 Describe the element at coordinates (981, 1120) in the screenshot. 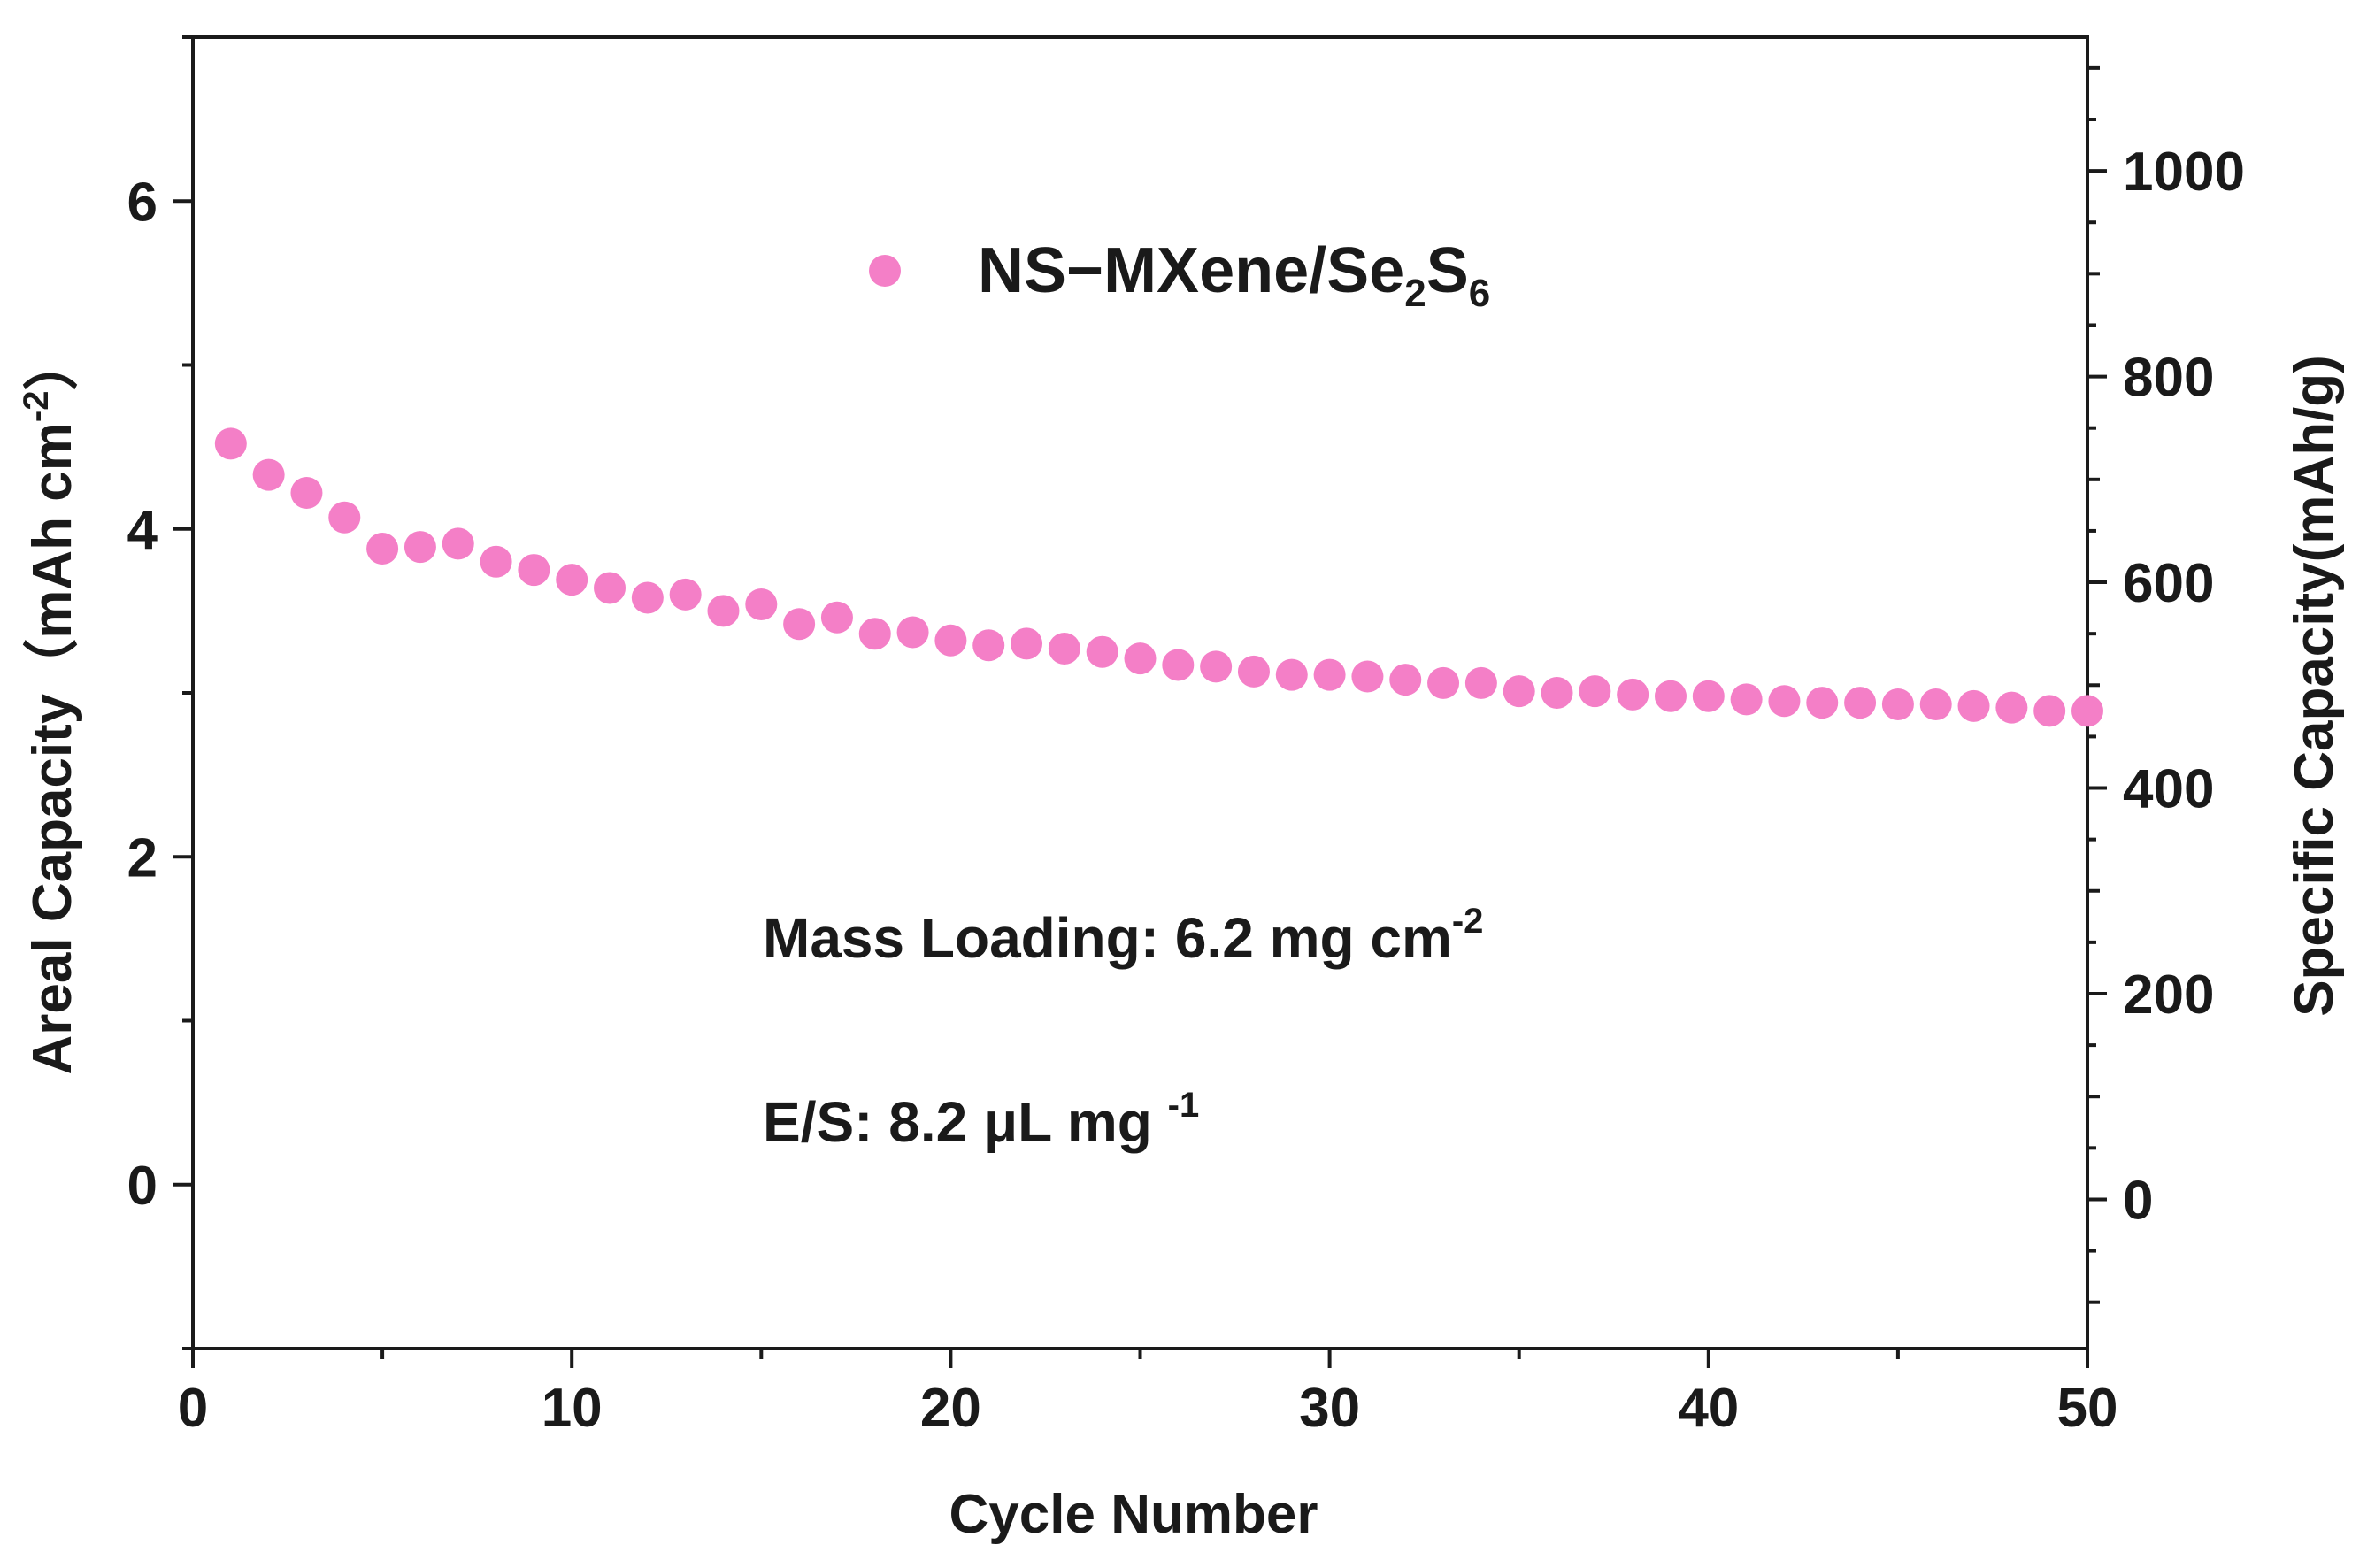

I see `annotation-es-ratio: E/S: 8.2 μL mg -1` at that location.